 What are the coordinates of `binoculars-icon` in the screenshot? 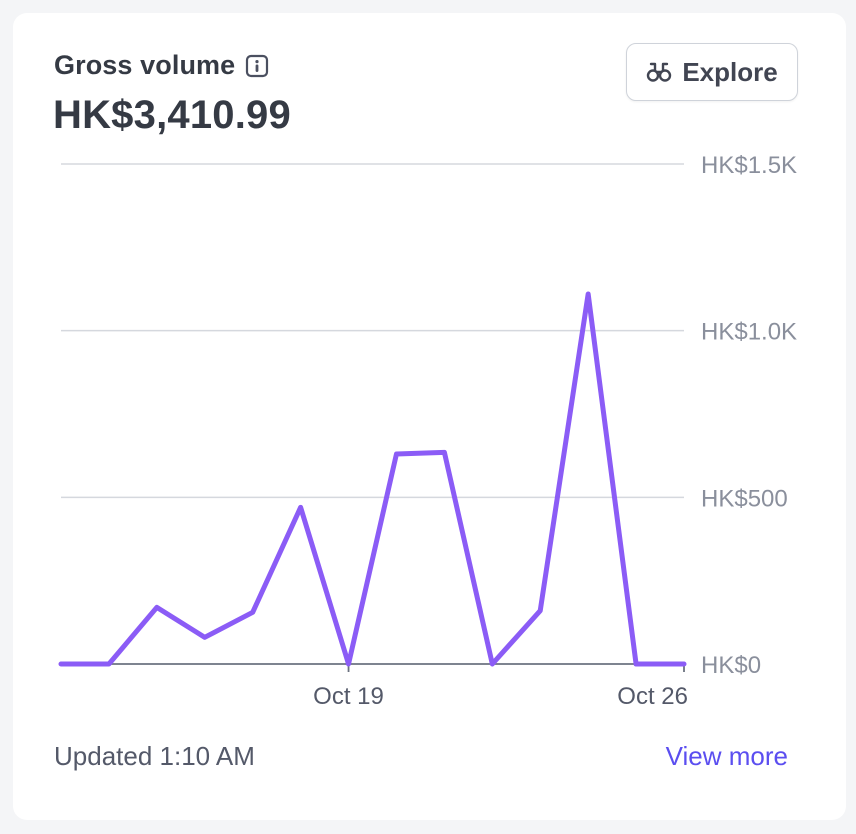 It's located at (659, 72).